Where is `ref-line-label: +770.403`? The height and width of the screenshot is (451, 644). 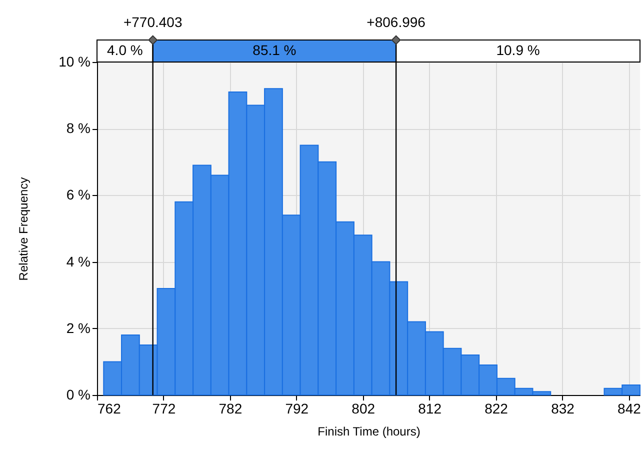 ref-line-label: +770.403 is located at coordinates (152, 22).